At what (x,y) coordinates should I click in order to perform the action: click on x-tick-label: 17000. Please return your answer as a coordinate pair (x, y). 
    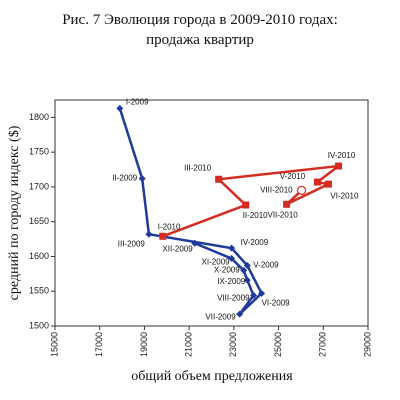
    Looking at the image, I should click on (99, 344).